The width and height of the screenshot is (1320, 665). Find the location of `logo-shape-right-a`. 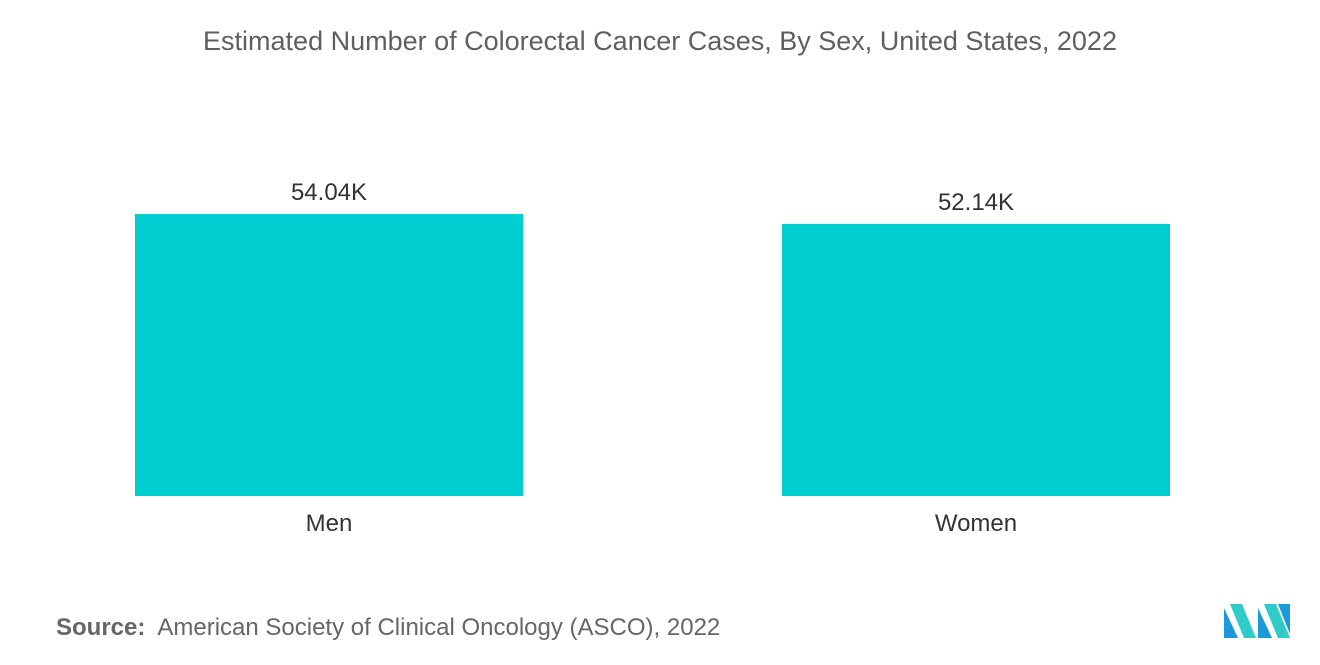

logo-shape-right-a is located at coordinates (1277, 621).